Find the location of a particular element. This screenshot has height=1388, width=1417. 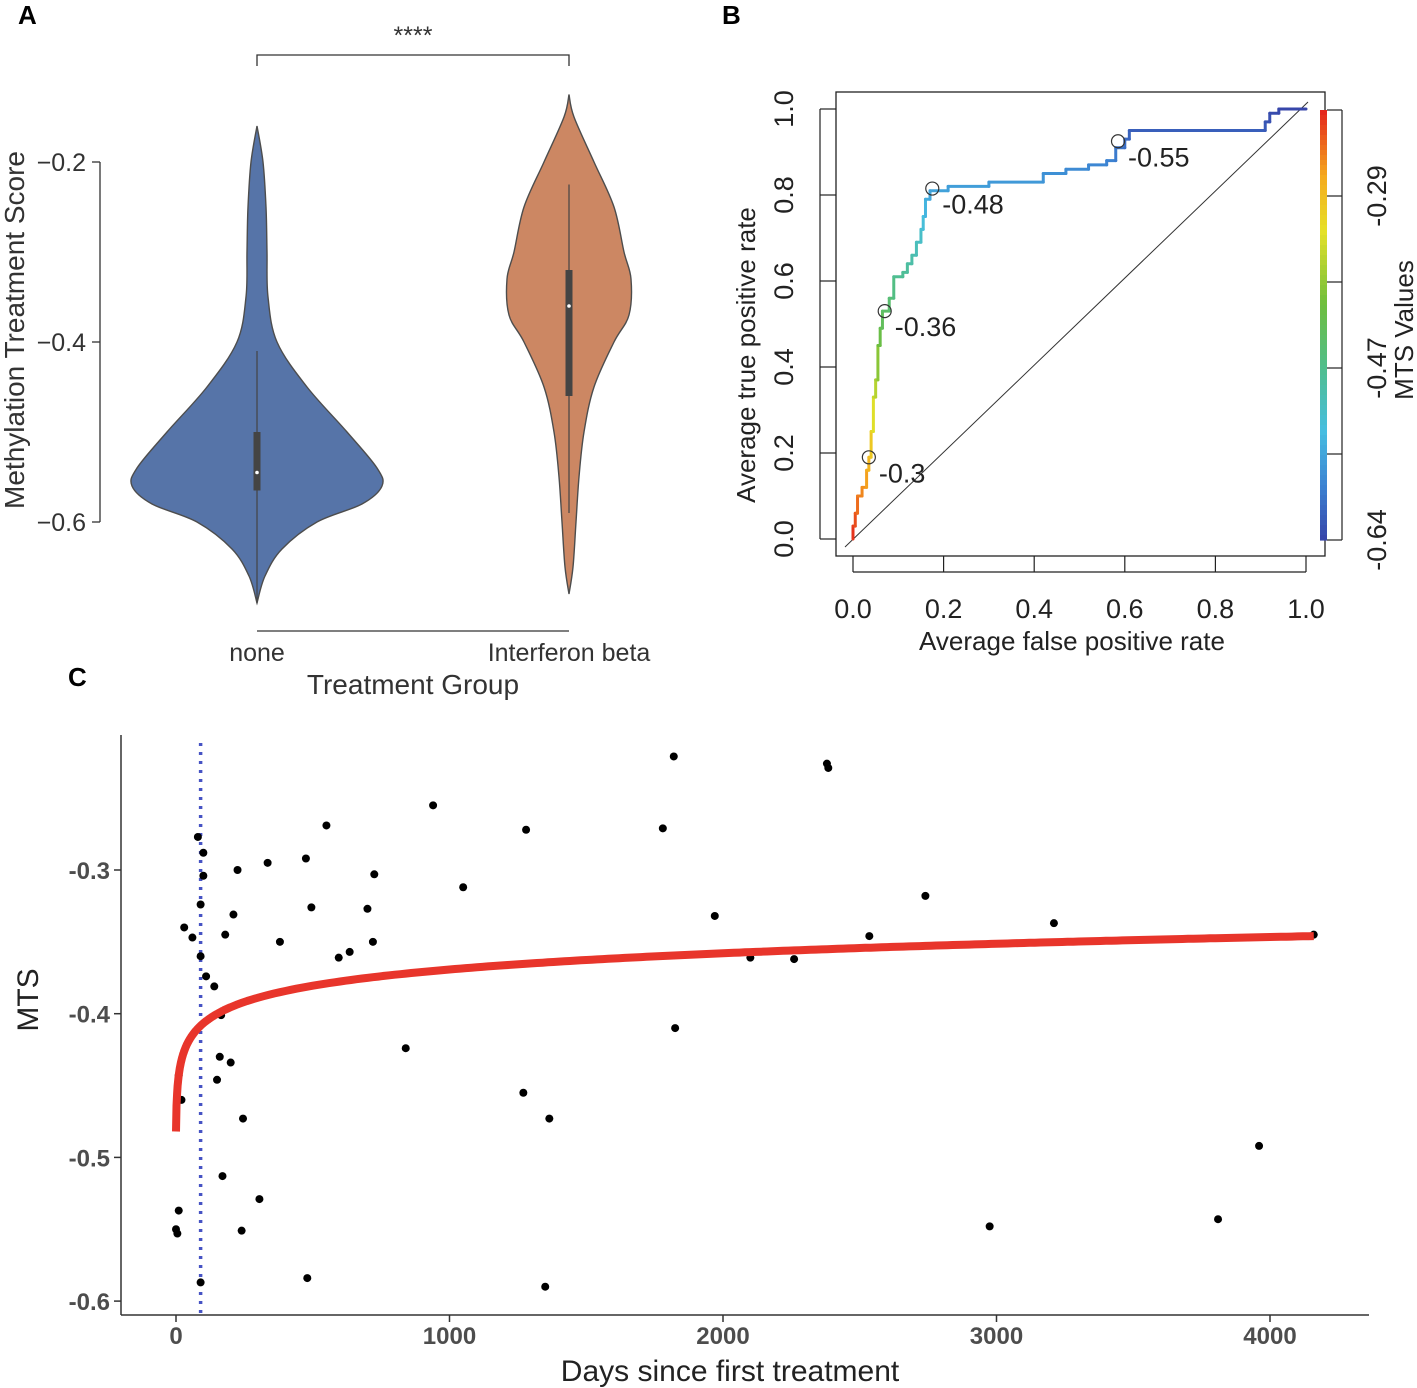

x-tick-label: 0.6 is located at coordinates (1125, 609).